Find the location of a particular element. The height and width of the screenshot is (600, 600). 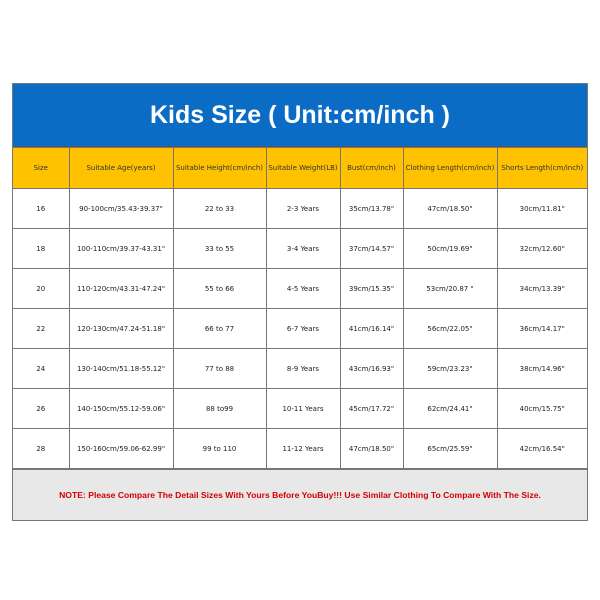

cell-weight: 11-12 Years is located at coordinates (303, 448).